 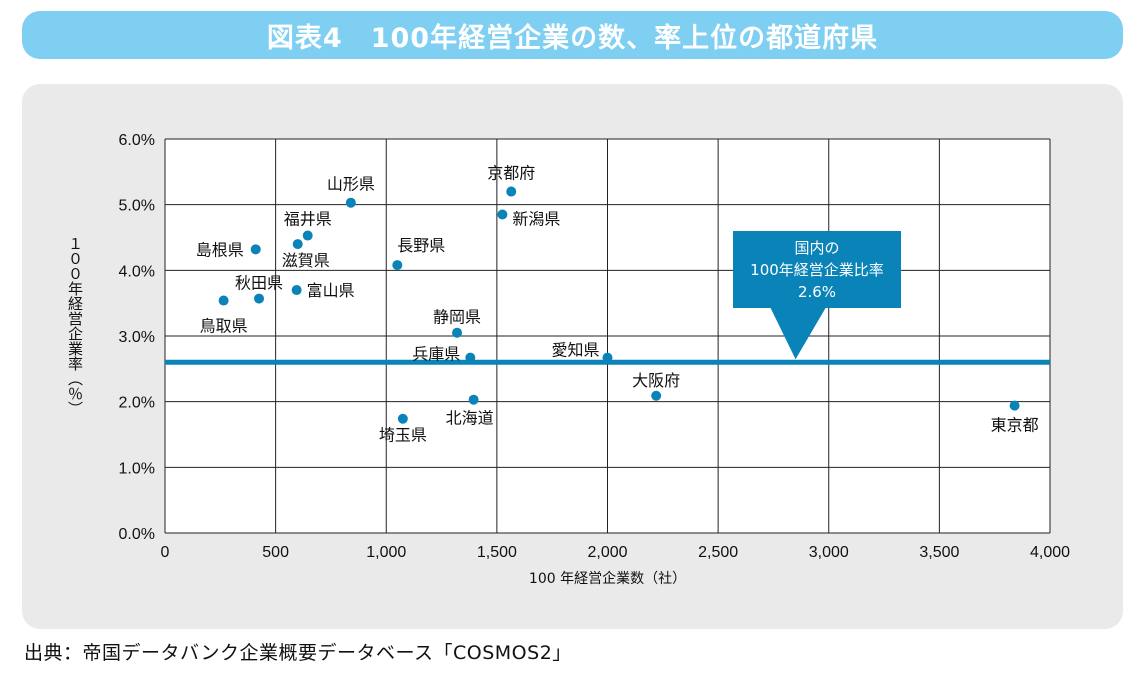 I want to click on x-tick-label: 2,000, so click(x=607, y=552).